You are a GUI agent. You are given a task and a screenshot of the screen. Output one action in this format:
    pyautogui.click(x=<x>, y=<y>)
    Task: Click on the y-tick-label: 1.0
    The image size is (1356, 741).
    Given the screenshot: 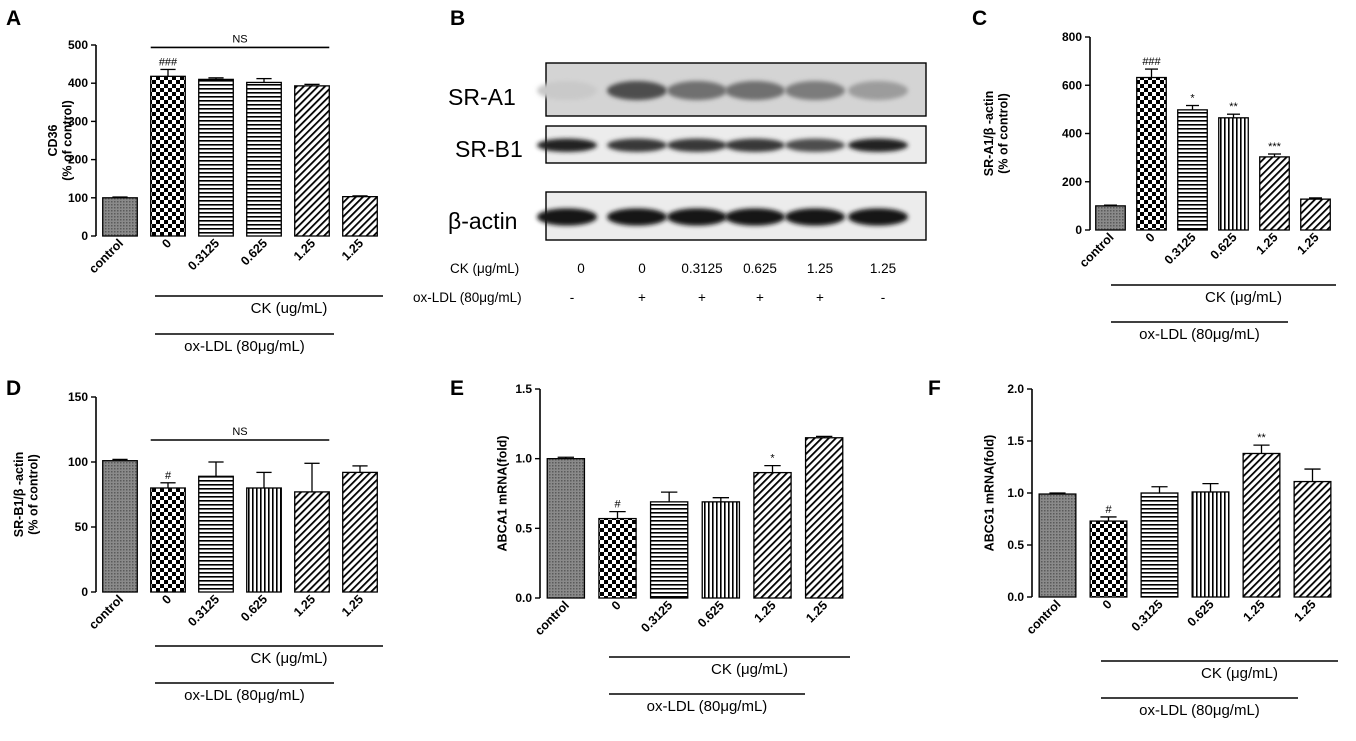 What is the action you would take?
    pyautogui.click(x=523, y=459)
    